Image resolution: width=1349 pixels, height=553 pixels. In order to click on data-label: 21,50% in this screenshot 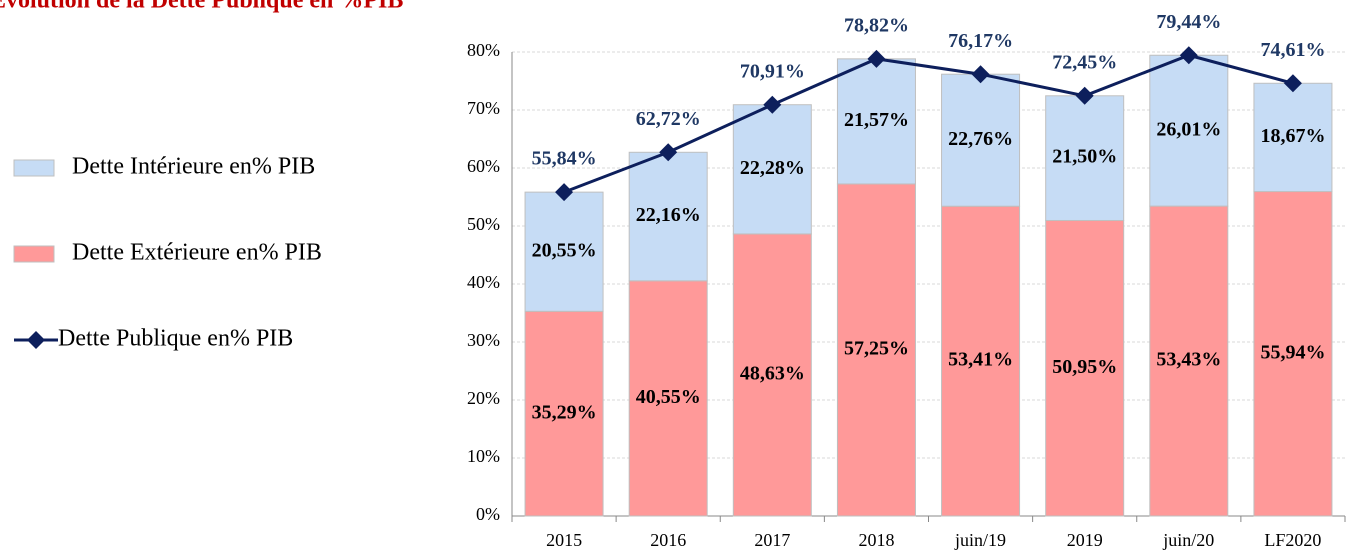, I will do `click(1084, 157)`.